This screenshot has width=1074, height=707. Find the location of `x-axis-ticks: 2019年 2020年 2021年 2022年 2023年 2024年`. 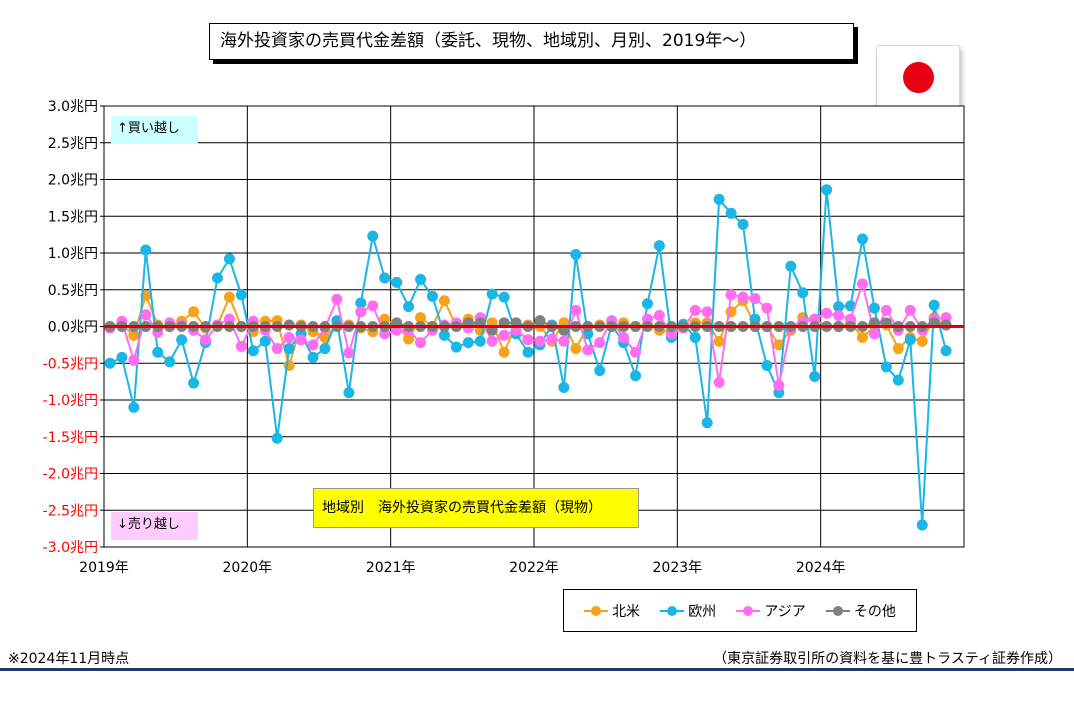

x-axis-ticks: 2019年 2020年 2021年 2022年 2023年 2024年 is located at coordinates (462, 568).